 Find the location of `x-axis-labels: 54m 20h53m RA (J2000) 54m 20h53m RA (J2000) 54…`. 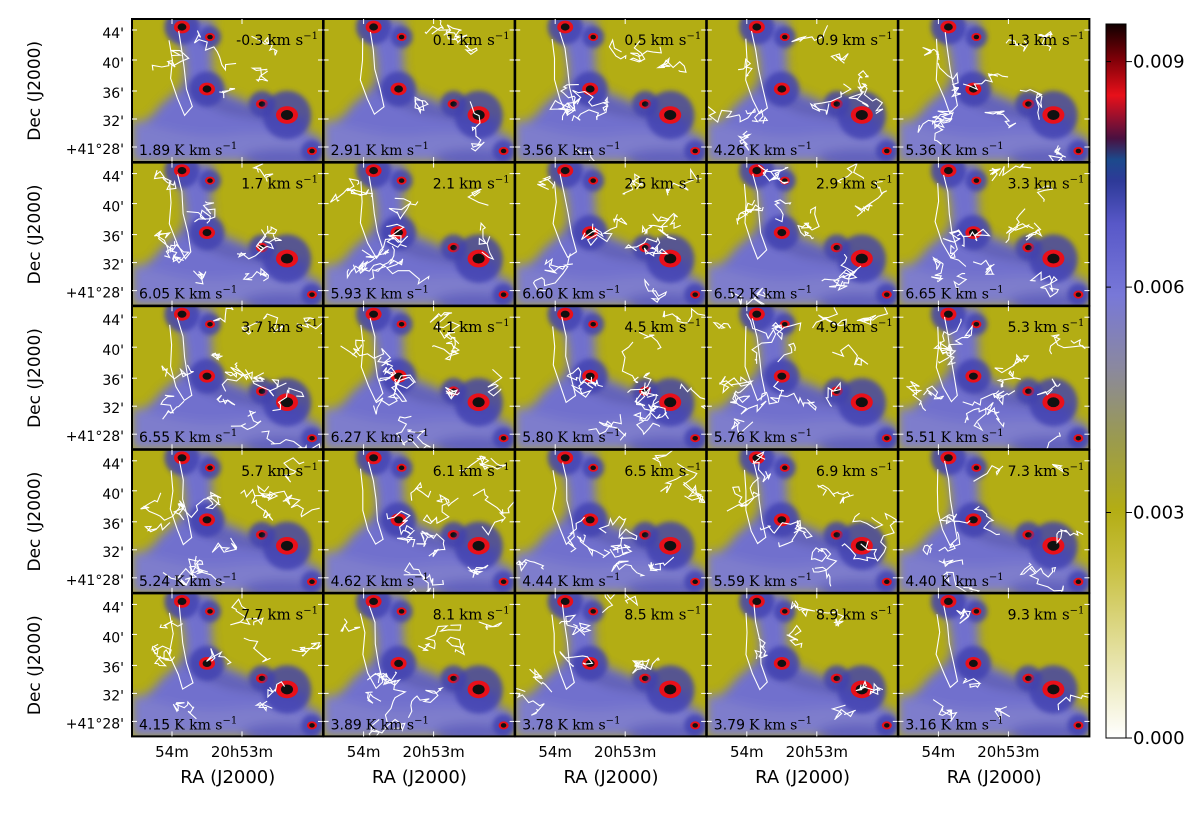

x-axis-labels: 54m 20h53m RA (J2000) 54m 20h53m RA (J2000) 54… is located at coordinates (598, 765).